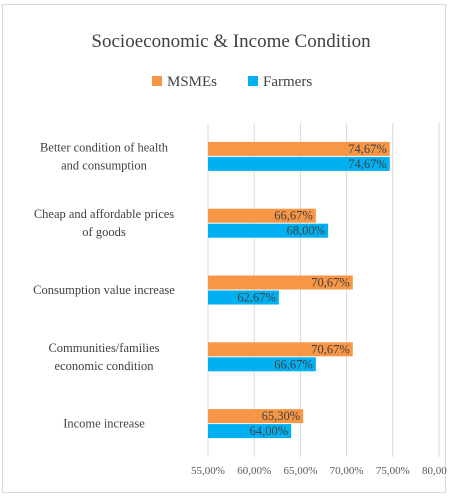  Describe the element at coordinates (319, 471) in the screenshot. I see `x-axis-ticks: 55,00% 60,00% 65,00% 70,00% 75,00% 80,00%` at that location.